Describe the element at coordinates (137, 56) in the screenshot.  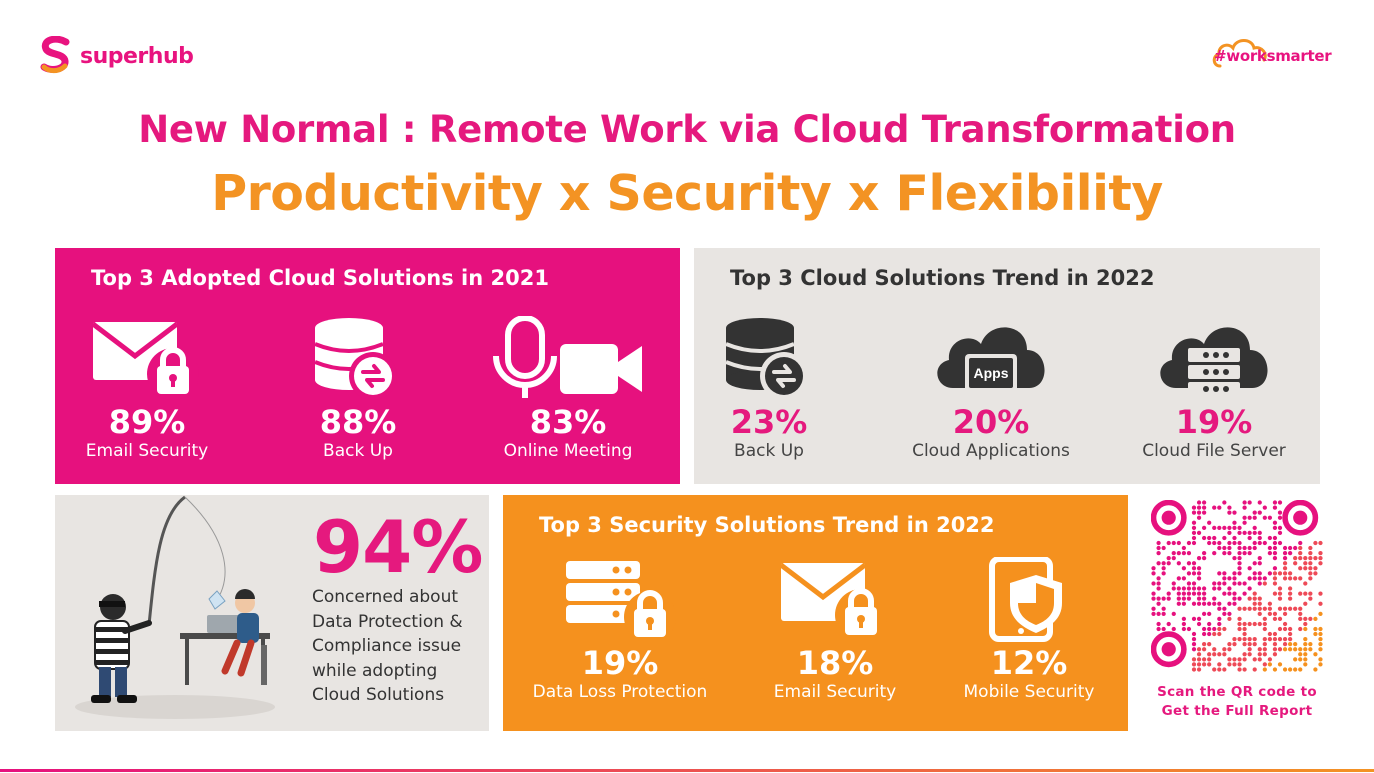
I see `brand-name: superhub` at that location.